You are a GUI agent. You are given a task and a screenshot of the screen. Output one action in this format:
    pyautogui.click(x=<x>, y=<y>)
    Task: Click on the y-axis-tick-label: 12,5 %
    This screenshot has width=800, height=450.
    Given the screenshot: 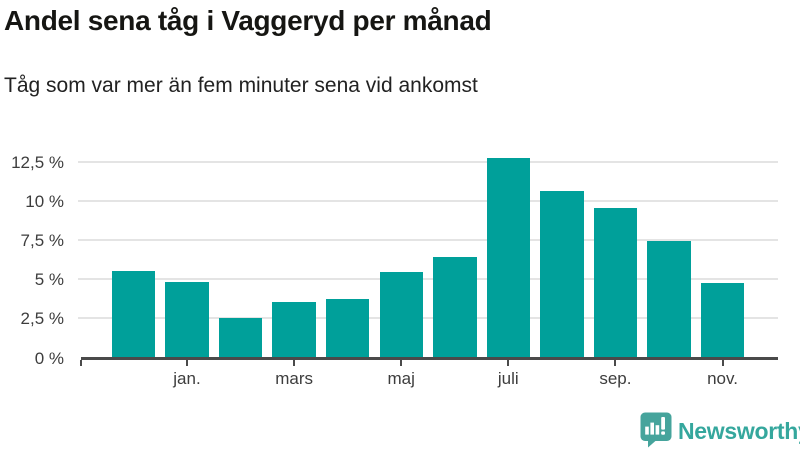 What is the action you would take?
    pyautogui.click(x=37, y=162)
    